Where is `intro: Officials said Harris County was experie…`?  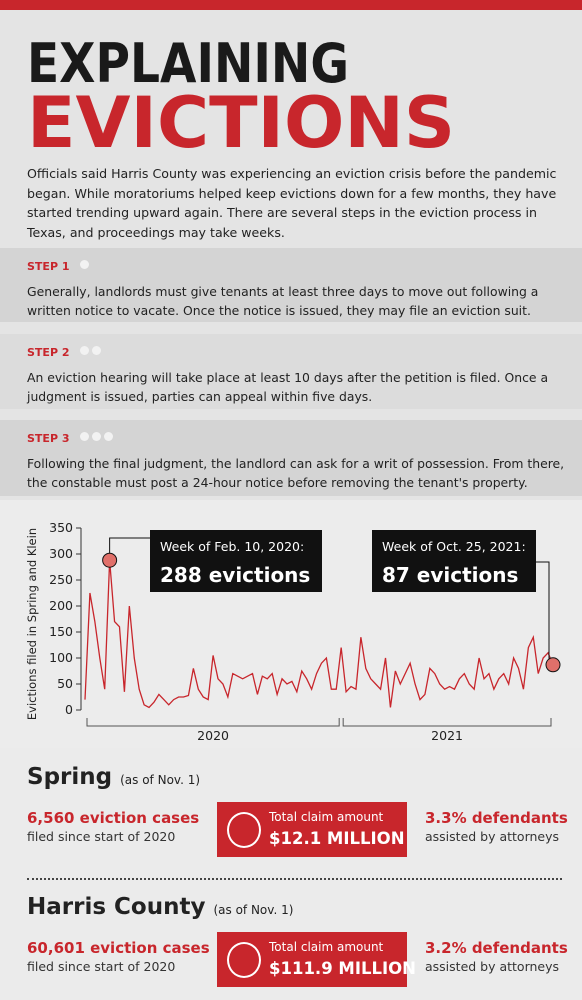
intro: Officials said Harris County was experie… is located at coordinates (292, 203).